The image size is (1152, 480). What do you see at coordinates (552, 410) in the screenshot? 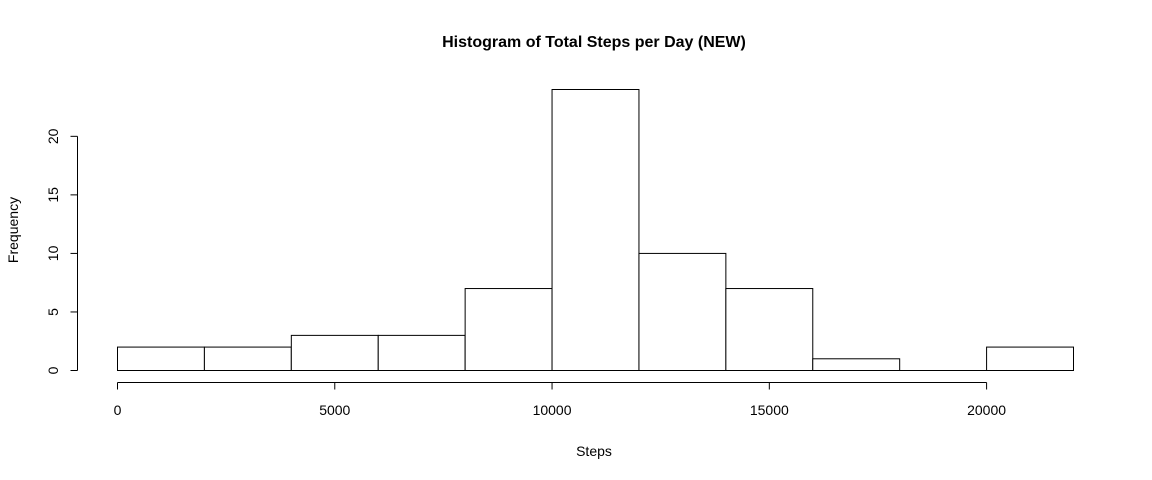
I see `x-tick-label: 10000` at bounding box center [552, 410].